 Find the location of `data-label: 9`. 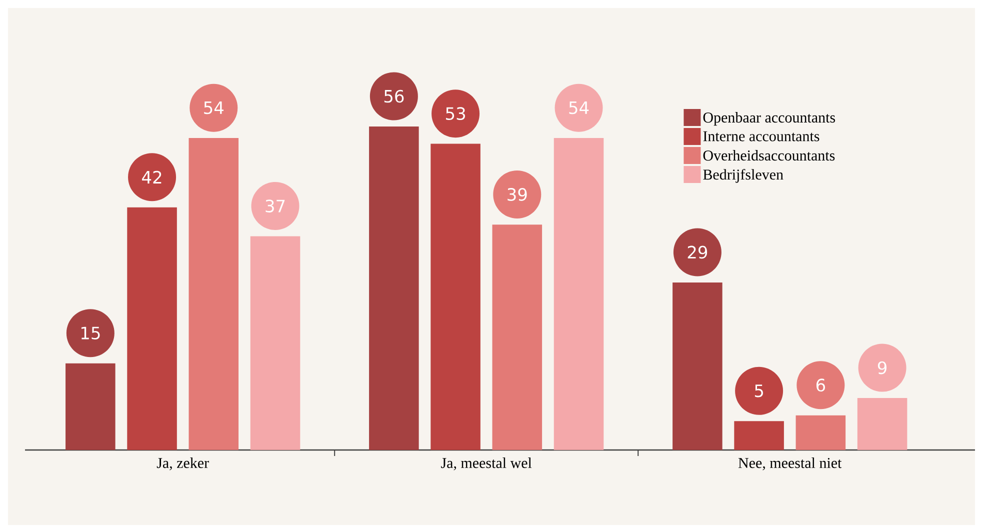

data-label: 9 is located at coordinates (882, 367).